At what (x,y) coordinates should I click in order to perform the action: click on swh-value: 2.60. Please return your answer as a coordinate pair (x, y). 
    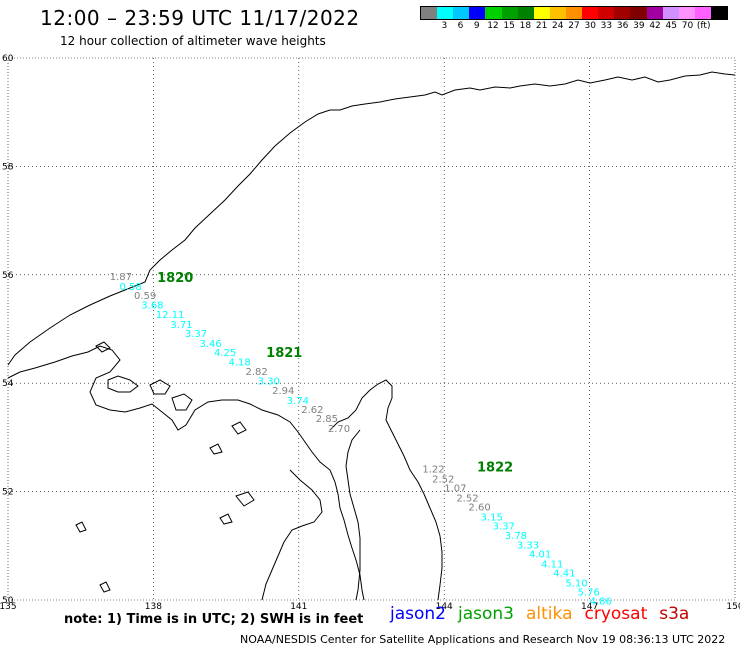
    Looking at the image, I should click on (479, 508).